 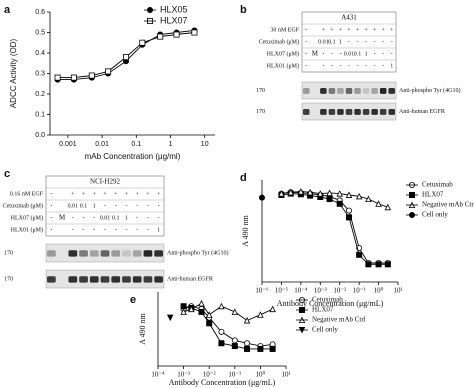 What do you see at coordinates (40, 94) in the screenshot?
I see `y-tick-label: 0.2` at bounding box center [40, 94].